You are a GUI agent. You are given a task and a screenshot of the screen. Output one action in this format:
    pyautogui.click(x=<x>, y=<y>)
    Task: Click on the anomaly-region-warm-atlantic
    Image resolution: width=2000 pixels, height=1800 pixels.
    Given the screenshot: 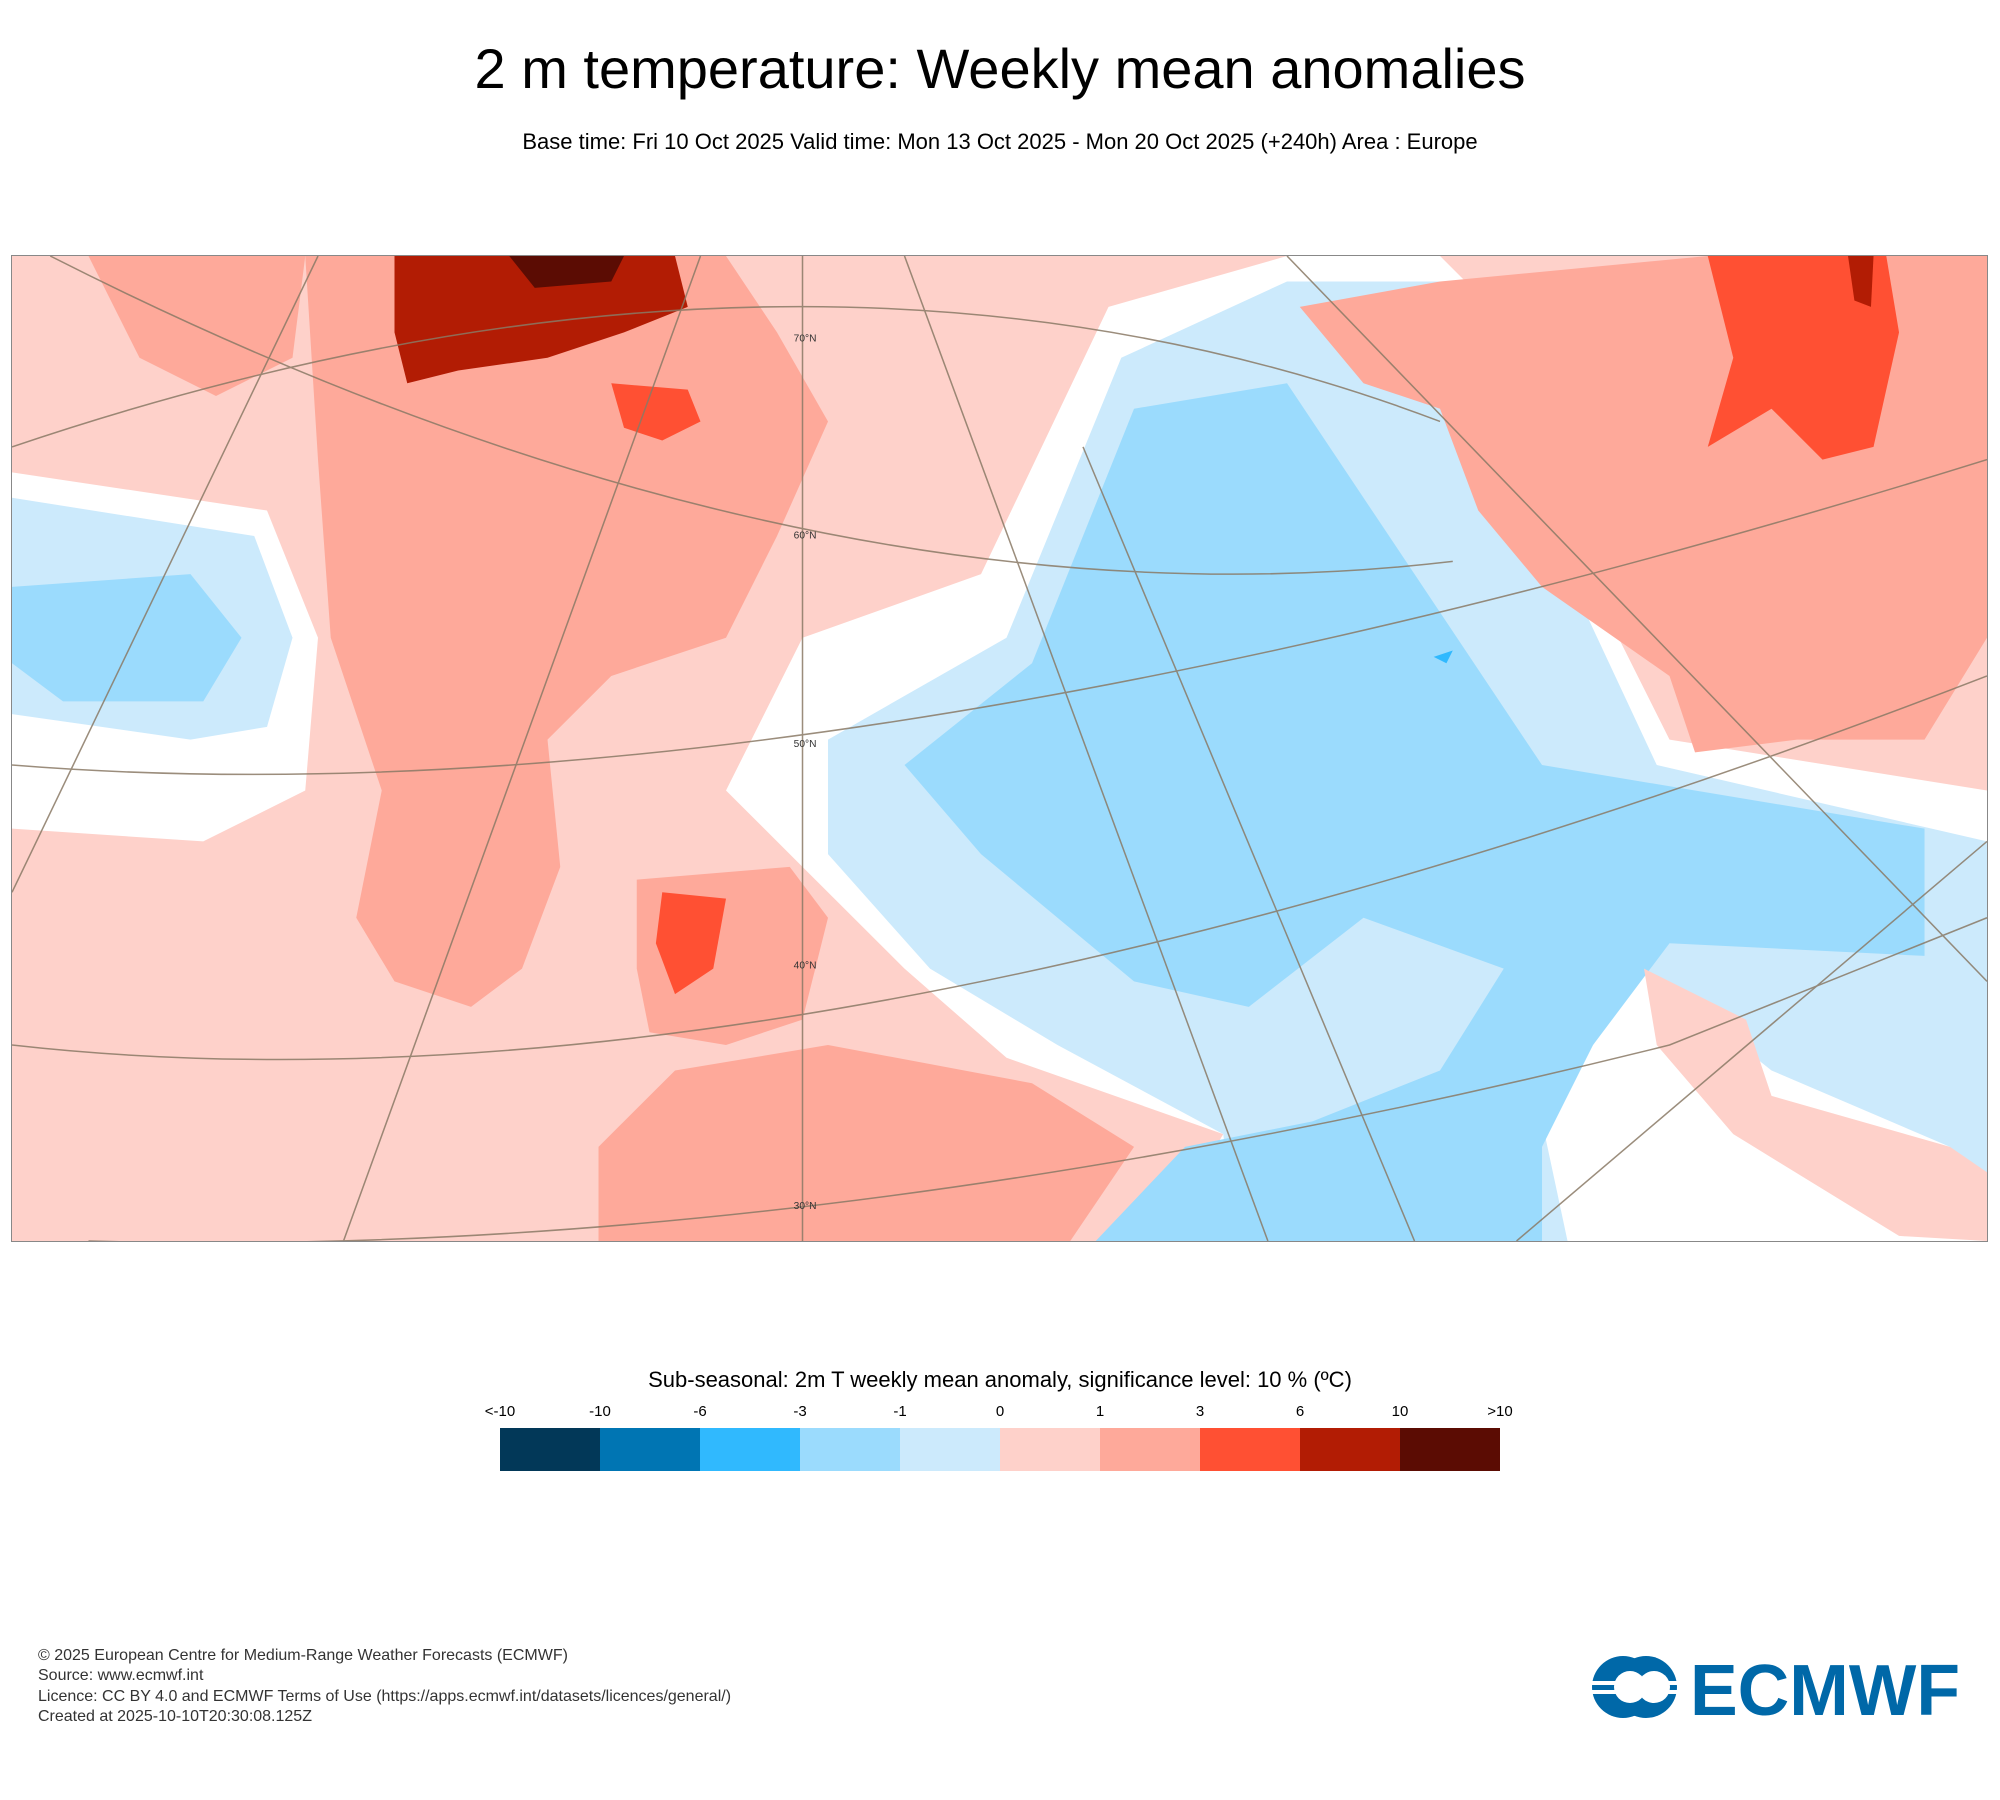 What is the action you would take?
    pyautogui.click(x=567, y=631)
    